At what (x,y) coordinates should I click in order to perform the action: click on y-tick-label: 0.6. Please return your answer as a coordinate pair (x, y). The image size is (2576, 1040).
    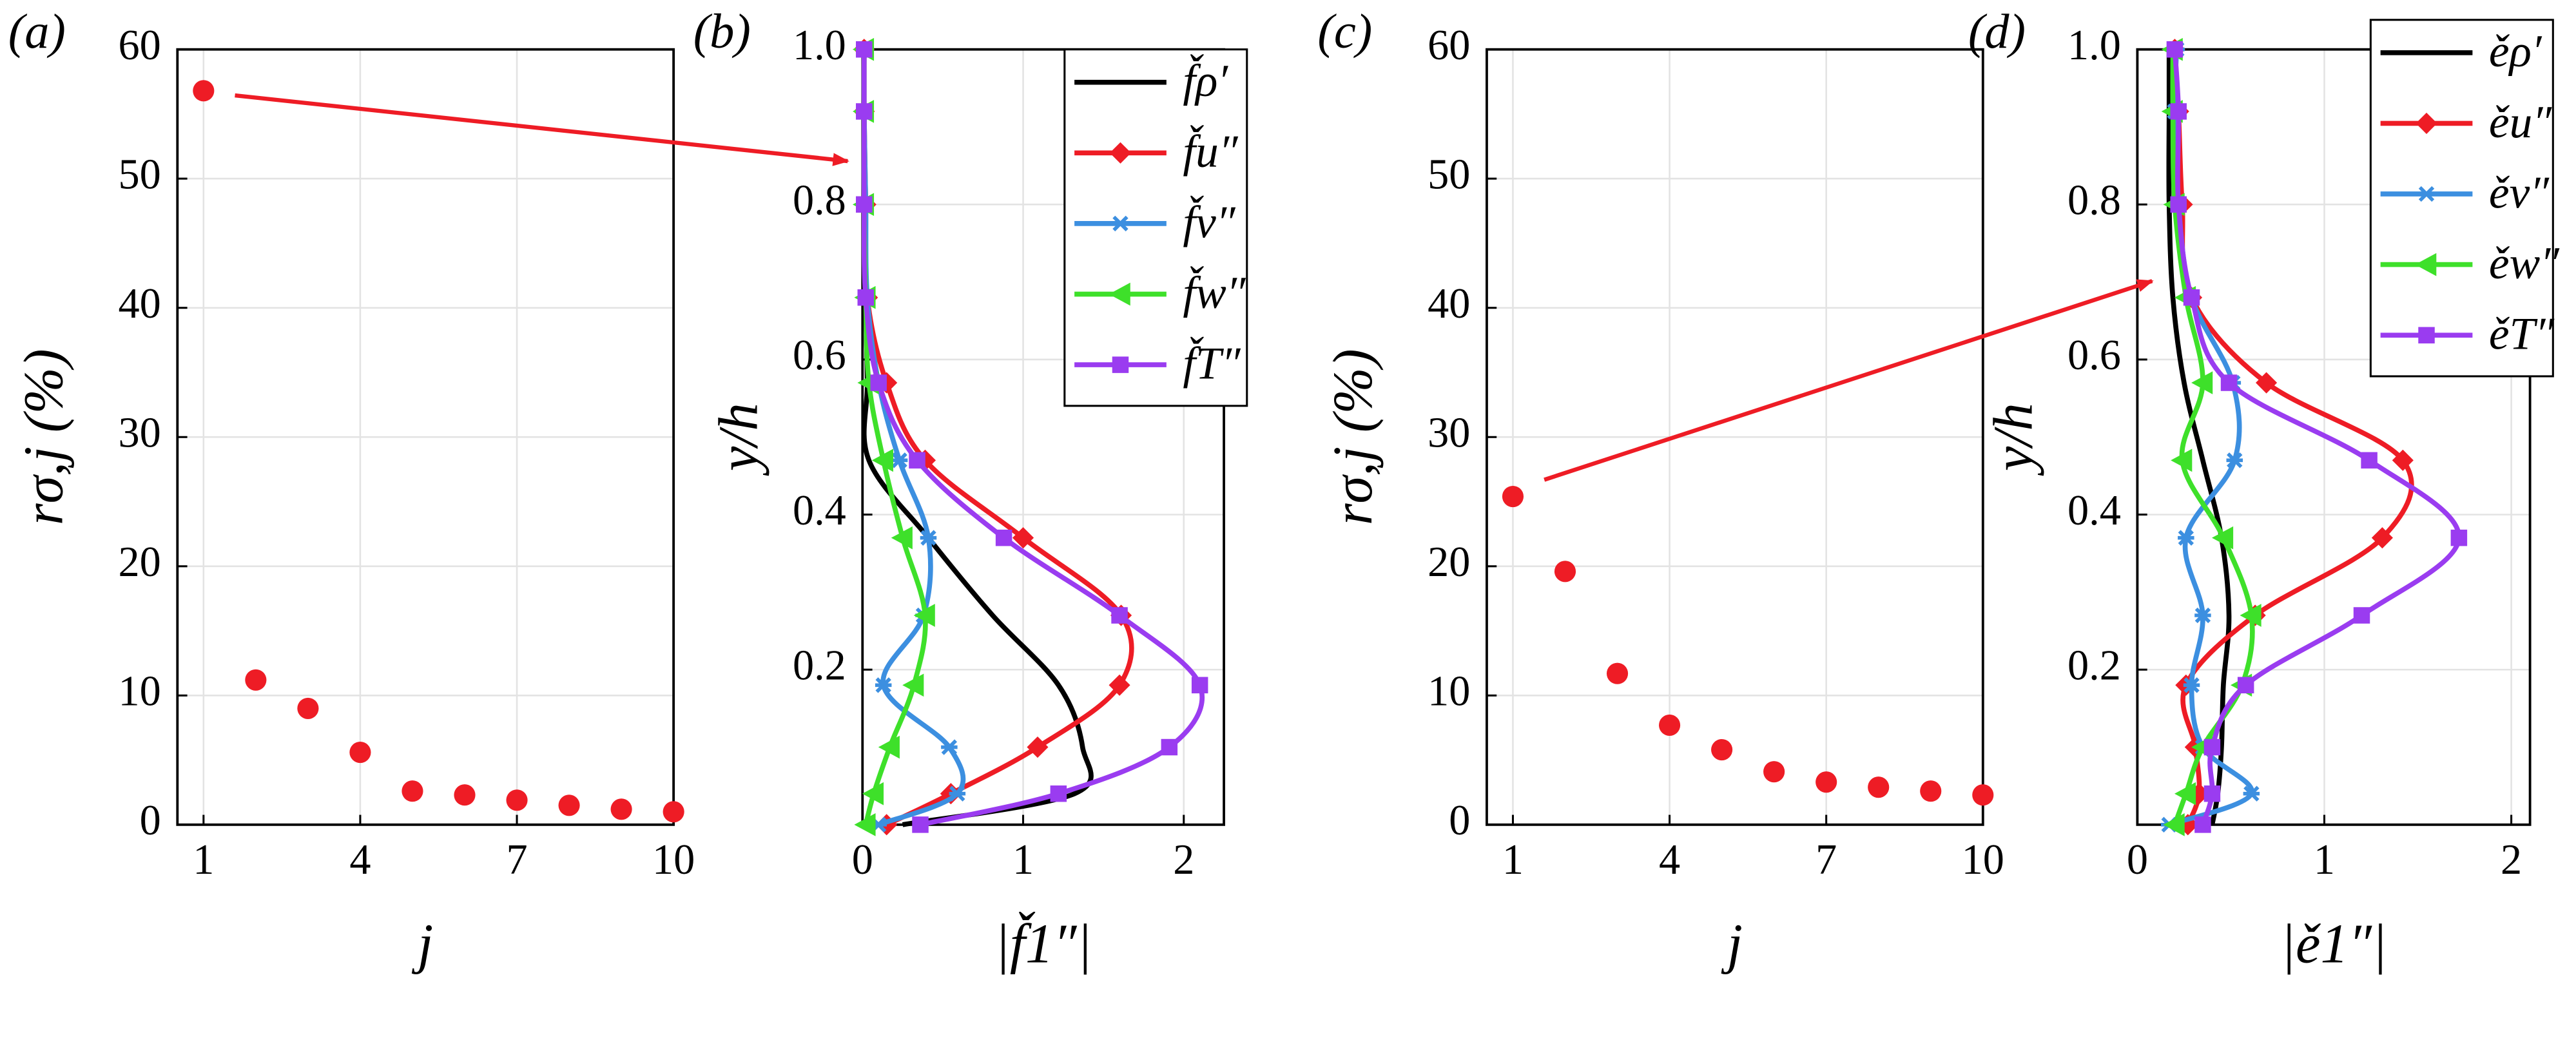
    Looking at the image, I should click on (2094, 355).